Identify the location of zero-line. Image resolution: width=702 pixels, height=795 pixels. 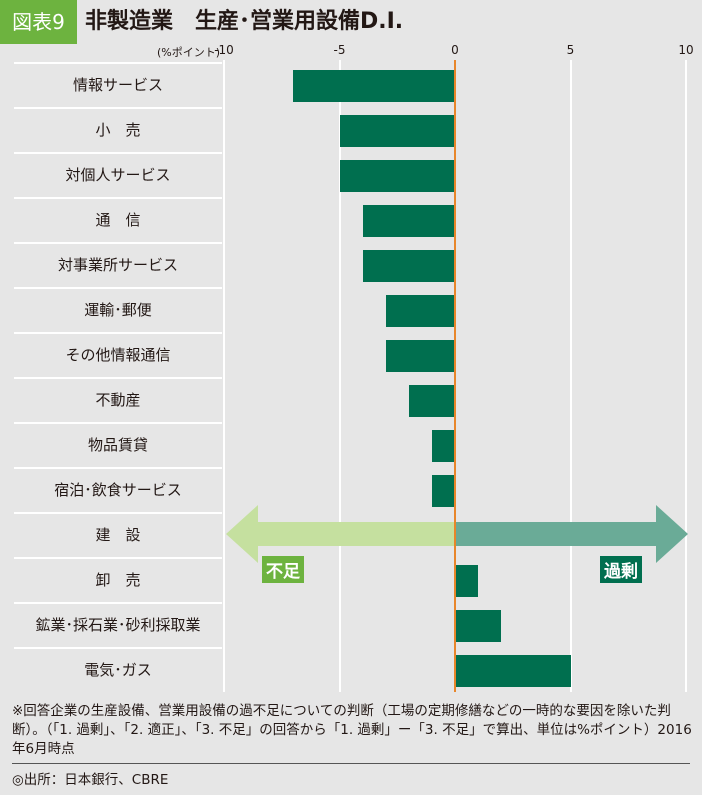
(455, 376).